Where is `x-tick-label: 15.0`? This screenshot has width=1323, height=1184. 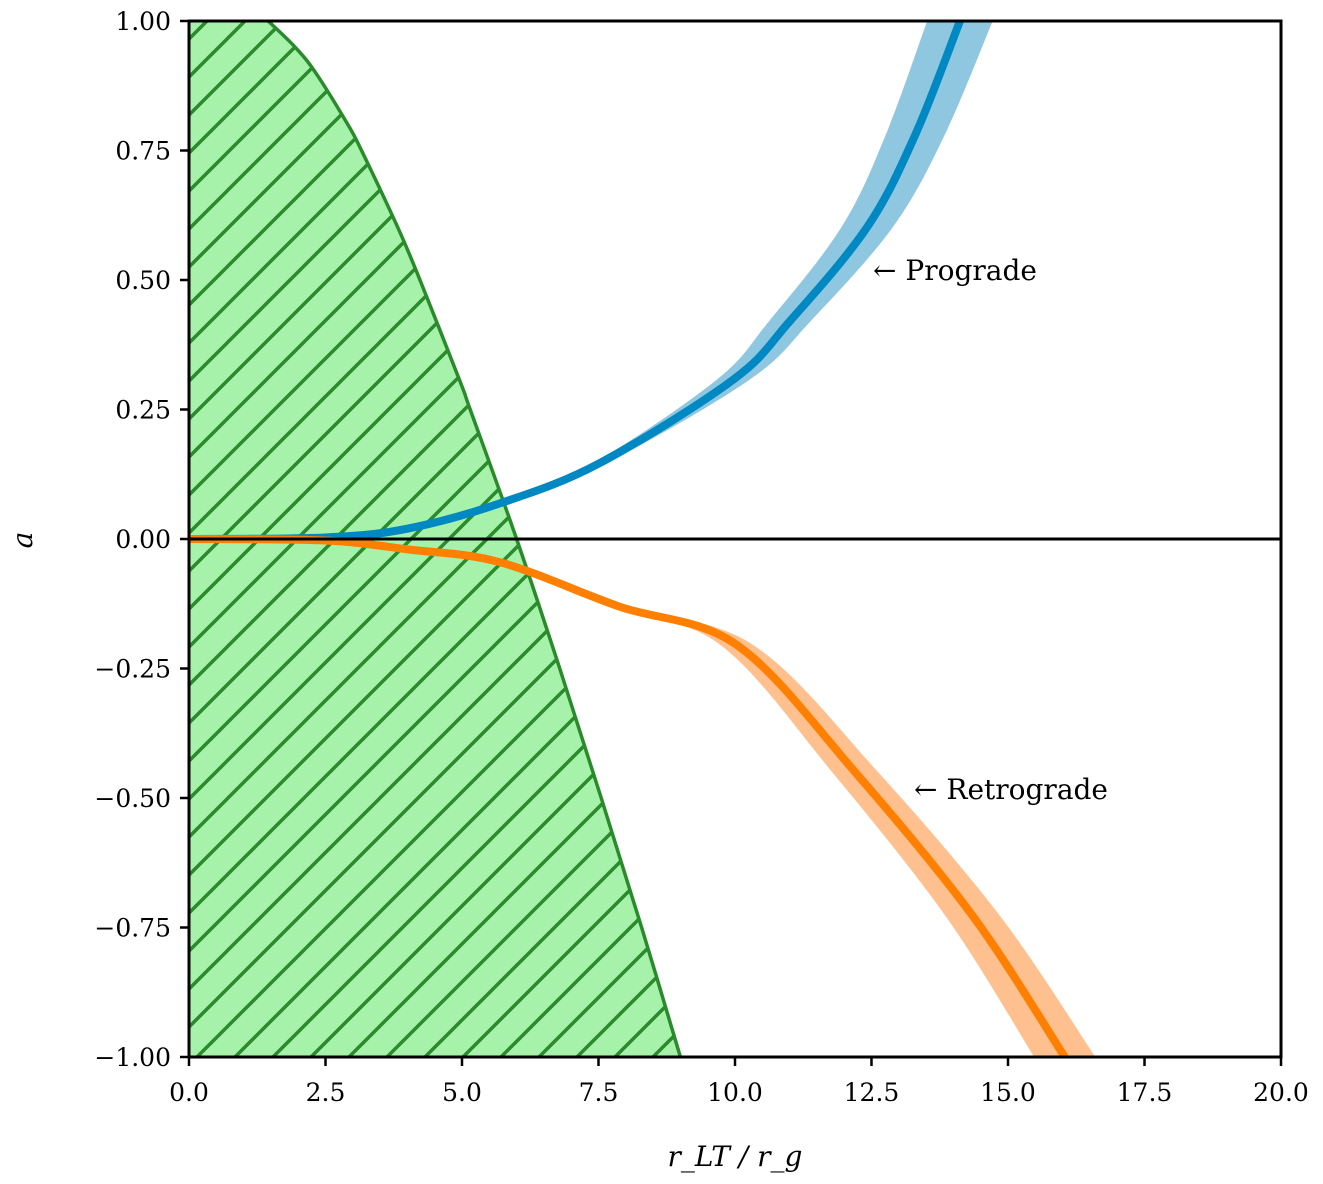 x-tick-label: 15.0 is located at coordinates (1008, 1092).